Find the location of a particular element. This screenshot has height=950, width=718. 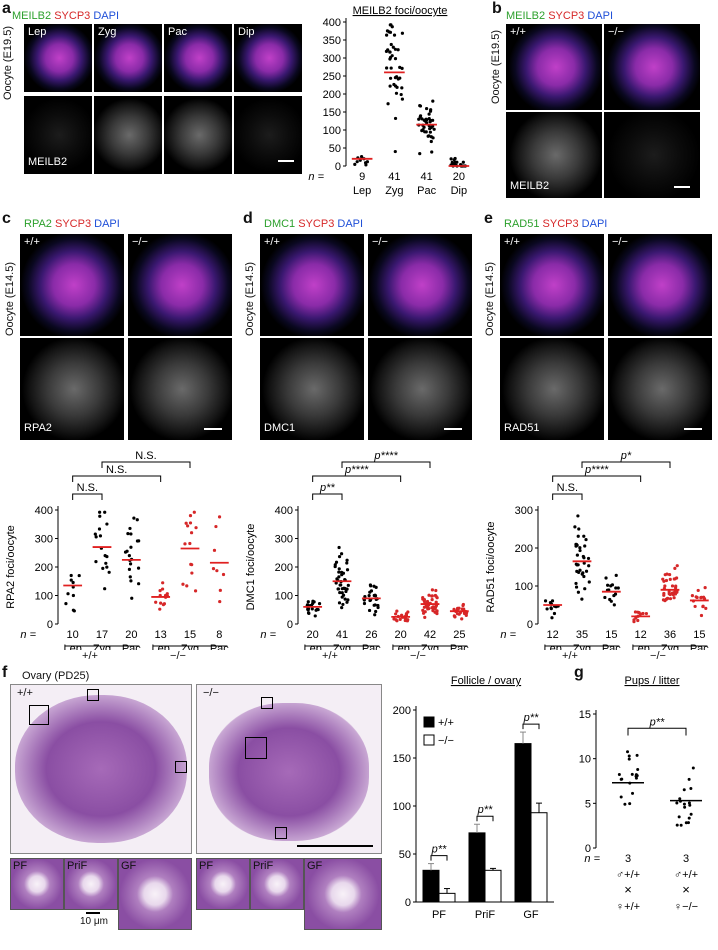

n-value: 42 is located at coordinates (430, 635).